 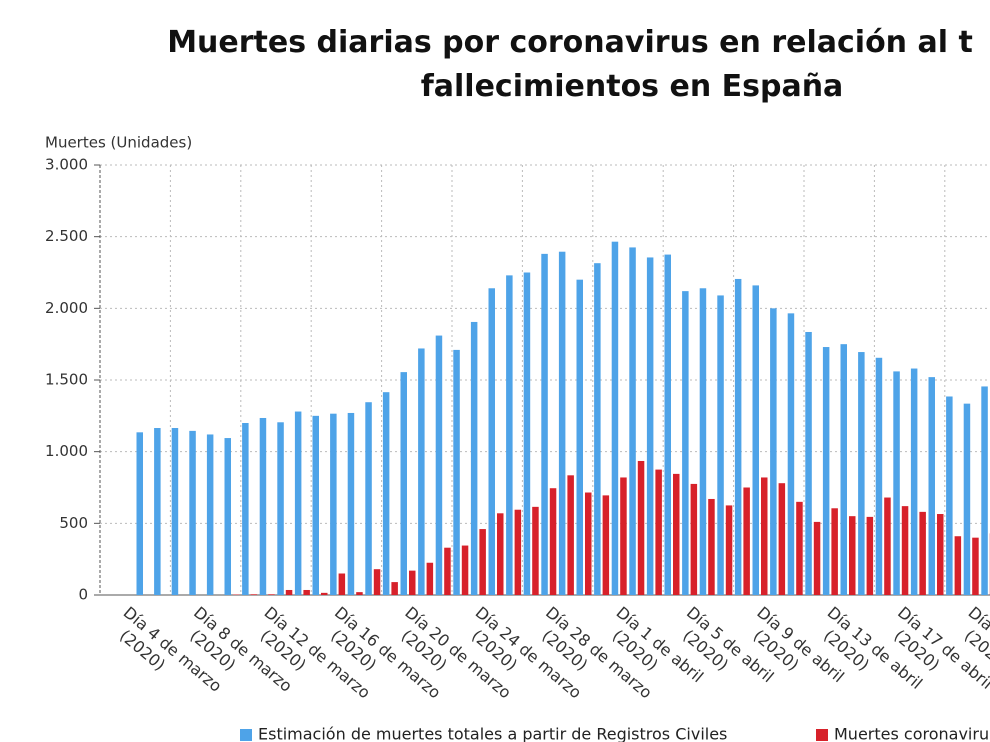 I want to click on chart-title: fallecimientos en España, so click(x=632, y=86).